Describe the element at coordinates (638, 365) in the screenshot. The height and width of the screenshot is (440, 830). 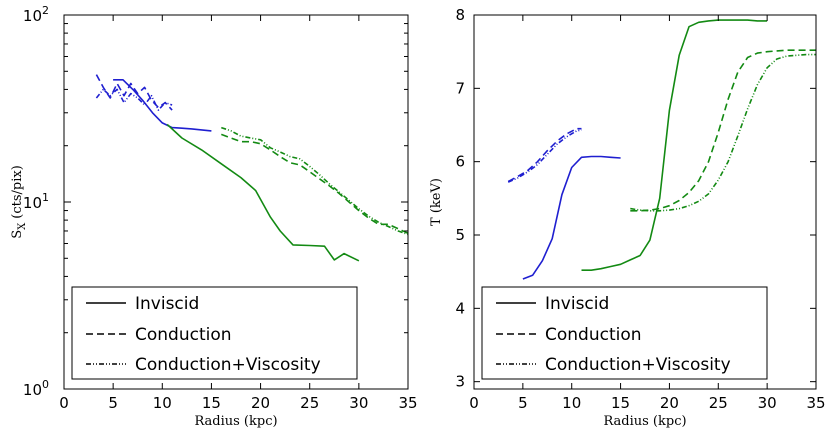
I see `temp-legend-label-conduction-viscosity: Conduction+Viscosity` at that location.